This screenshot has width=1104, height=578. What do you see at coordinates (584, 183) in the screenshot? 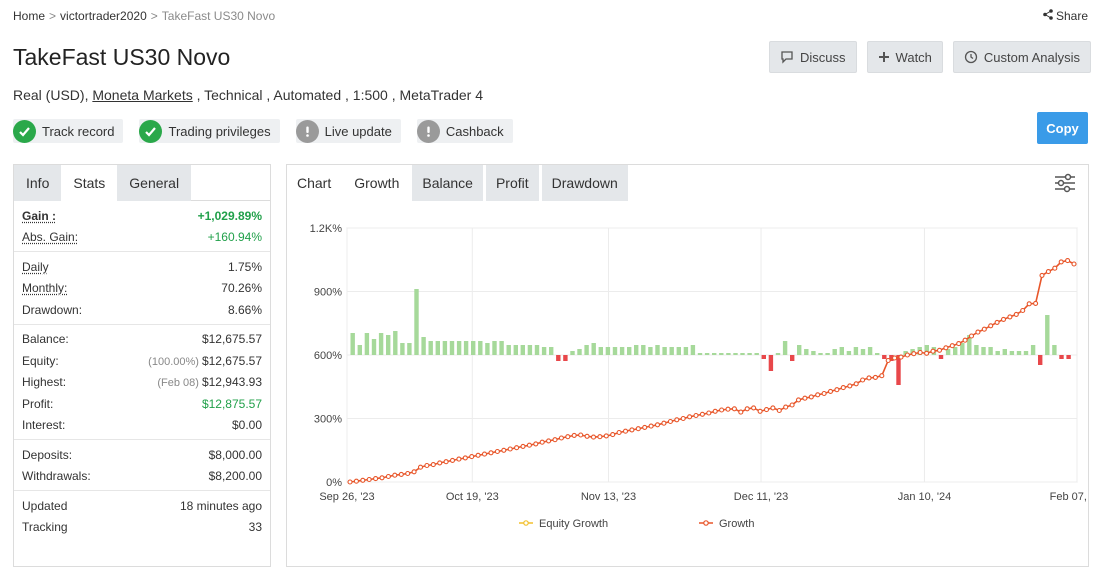
I see `tab-drawdown: Drawdown` at bounding box center [584, 183].